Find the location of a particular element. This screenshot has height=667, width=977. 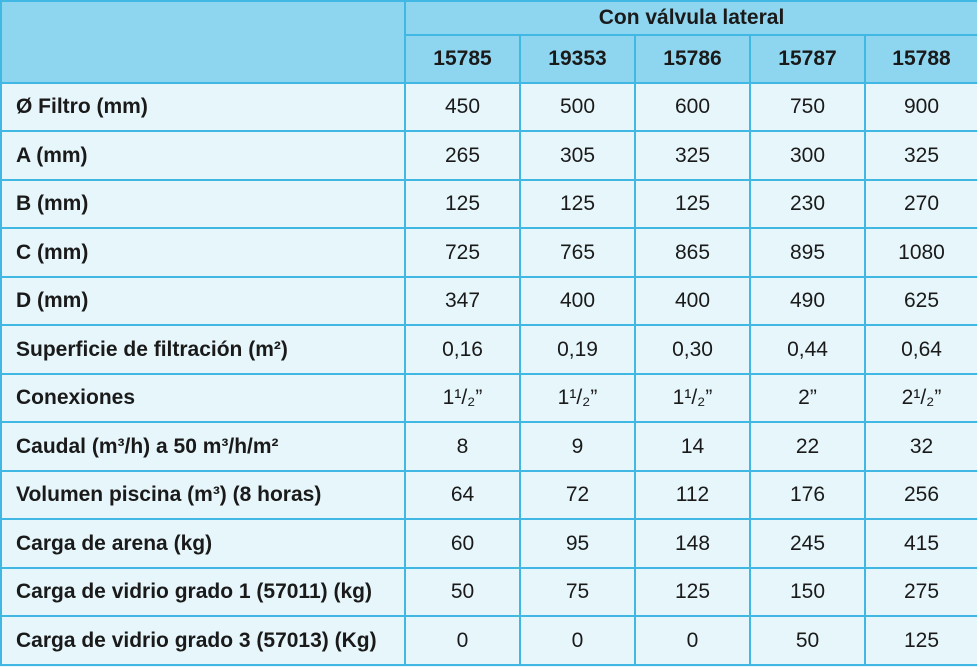

table-cell: 22 is located at coordinates (807, 446).